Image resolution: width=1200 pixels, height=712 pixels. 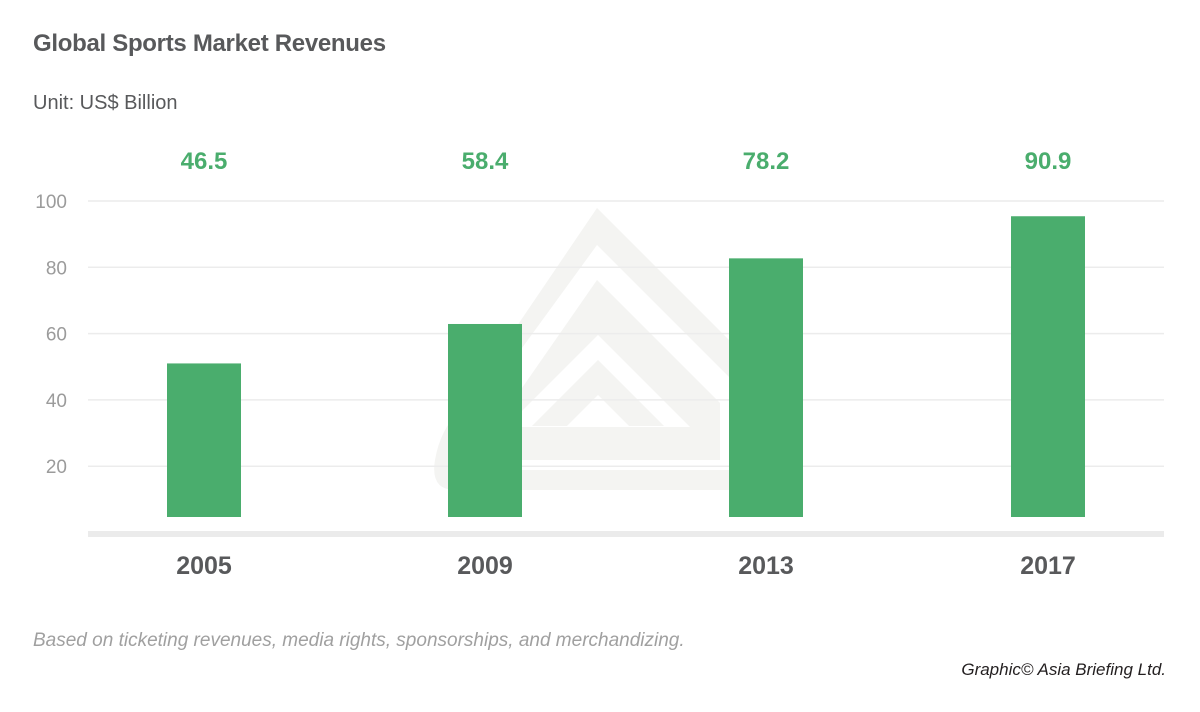 What do you see at coordinates (51, 202) in the screenshot?
I see `y-tick-label: 100` at bounding box center [51, 202].